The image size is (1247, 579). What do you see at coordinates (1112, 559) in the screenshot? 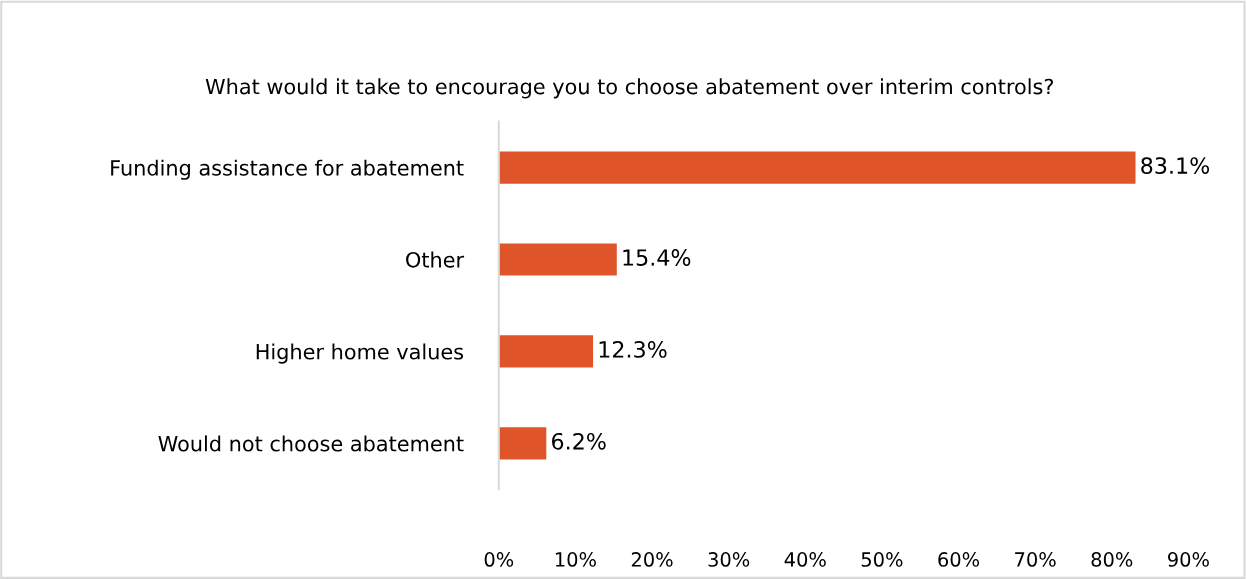
I see `x-tick-label: 80%` at bounding box center [1112, 559].